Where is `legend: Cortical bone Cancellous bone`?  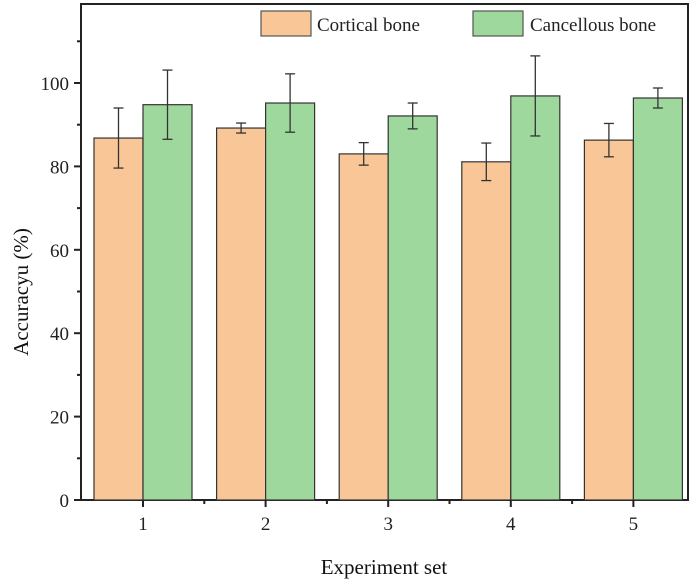
legend: Cortical bone Cancellous bone is located at coordinates (458, 23).